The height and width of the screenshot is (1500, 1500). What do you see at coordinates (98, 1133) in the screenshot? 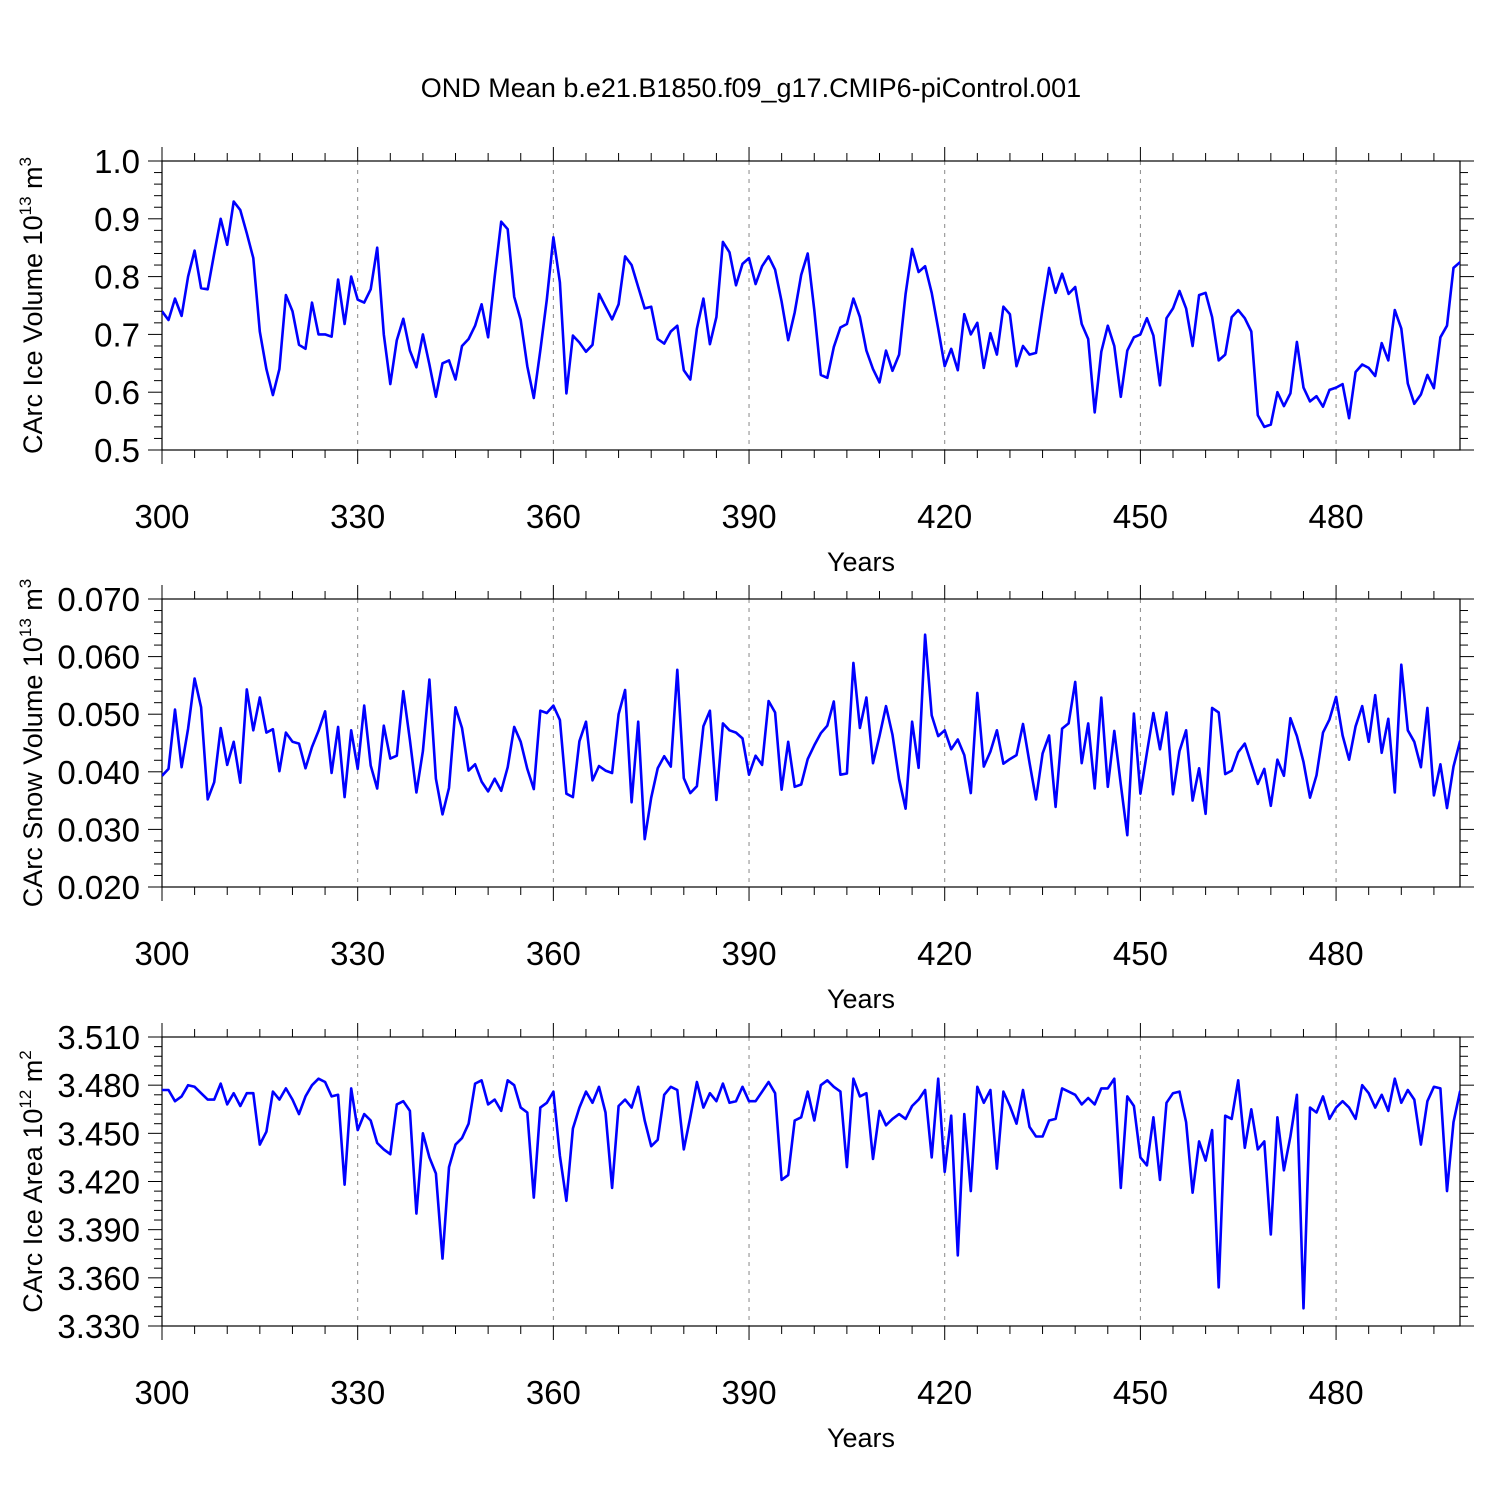
I see `y-tick-label: 3.450` at bounding box center [98, 1133].